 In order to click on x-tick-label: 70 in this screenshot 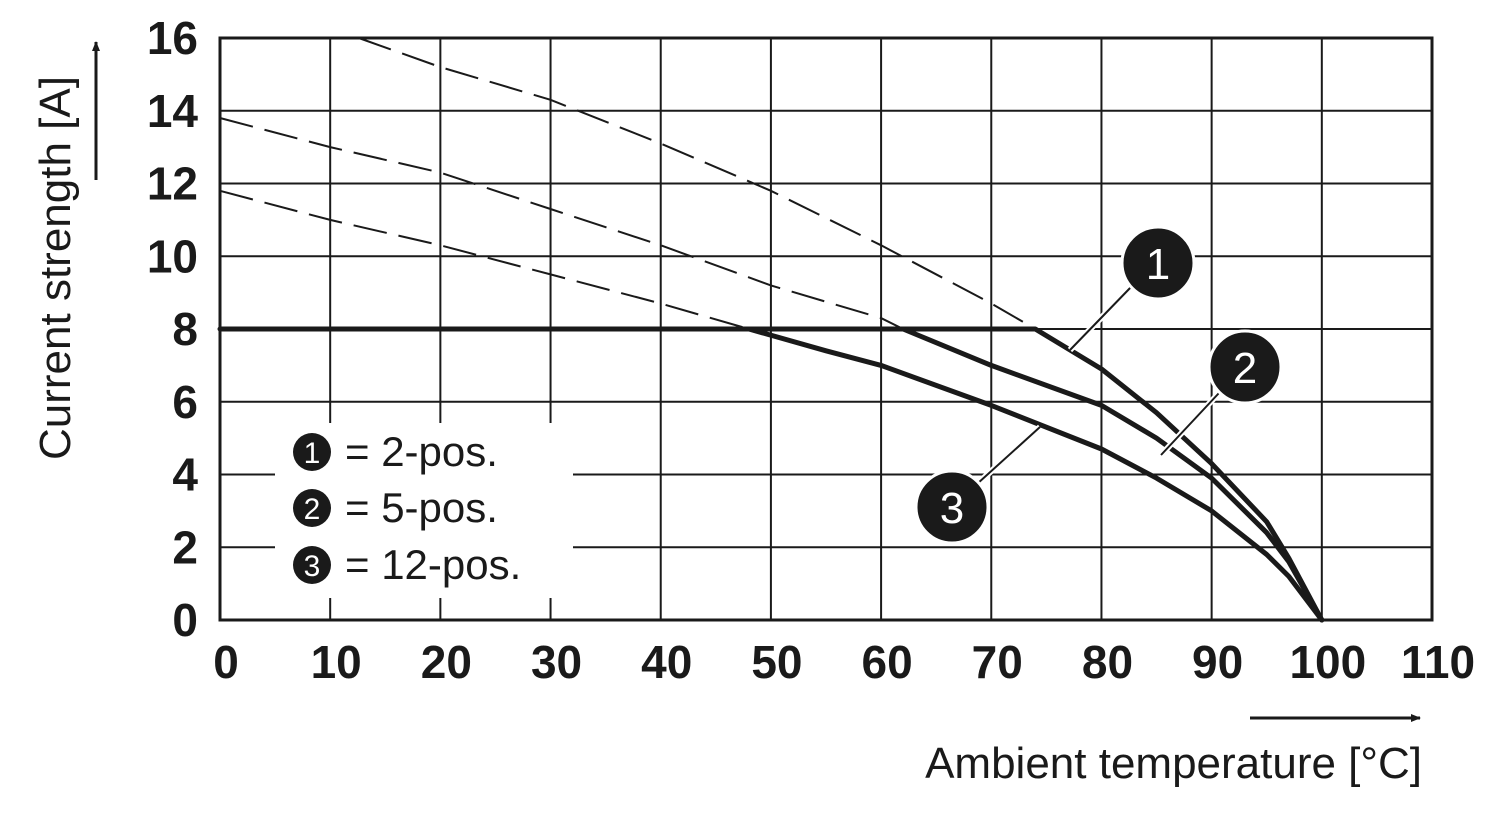, I will do `click(997, 662)`.